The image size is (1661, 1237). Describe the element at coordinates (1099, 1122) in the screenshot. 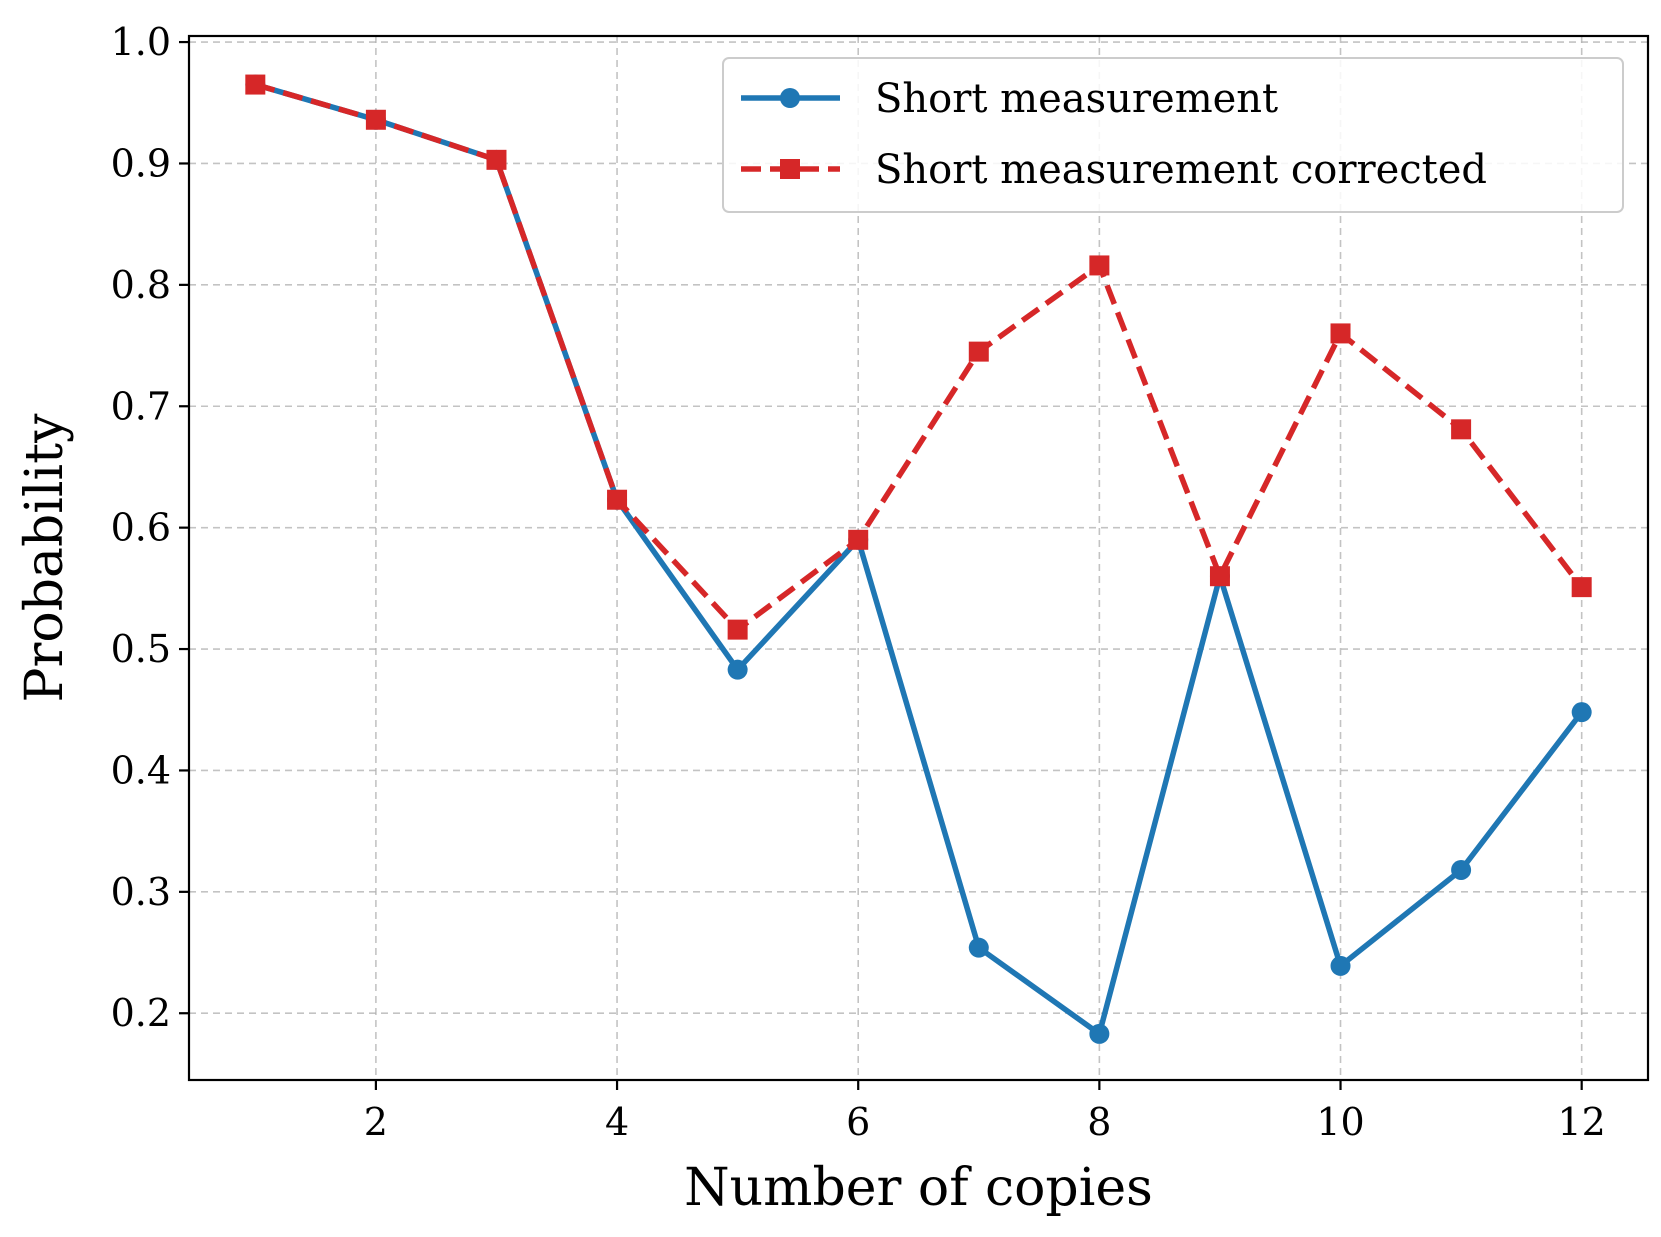

I see `x-tick-label: 8` at that location.